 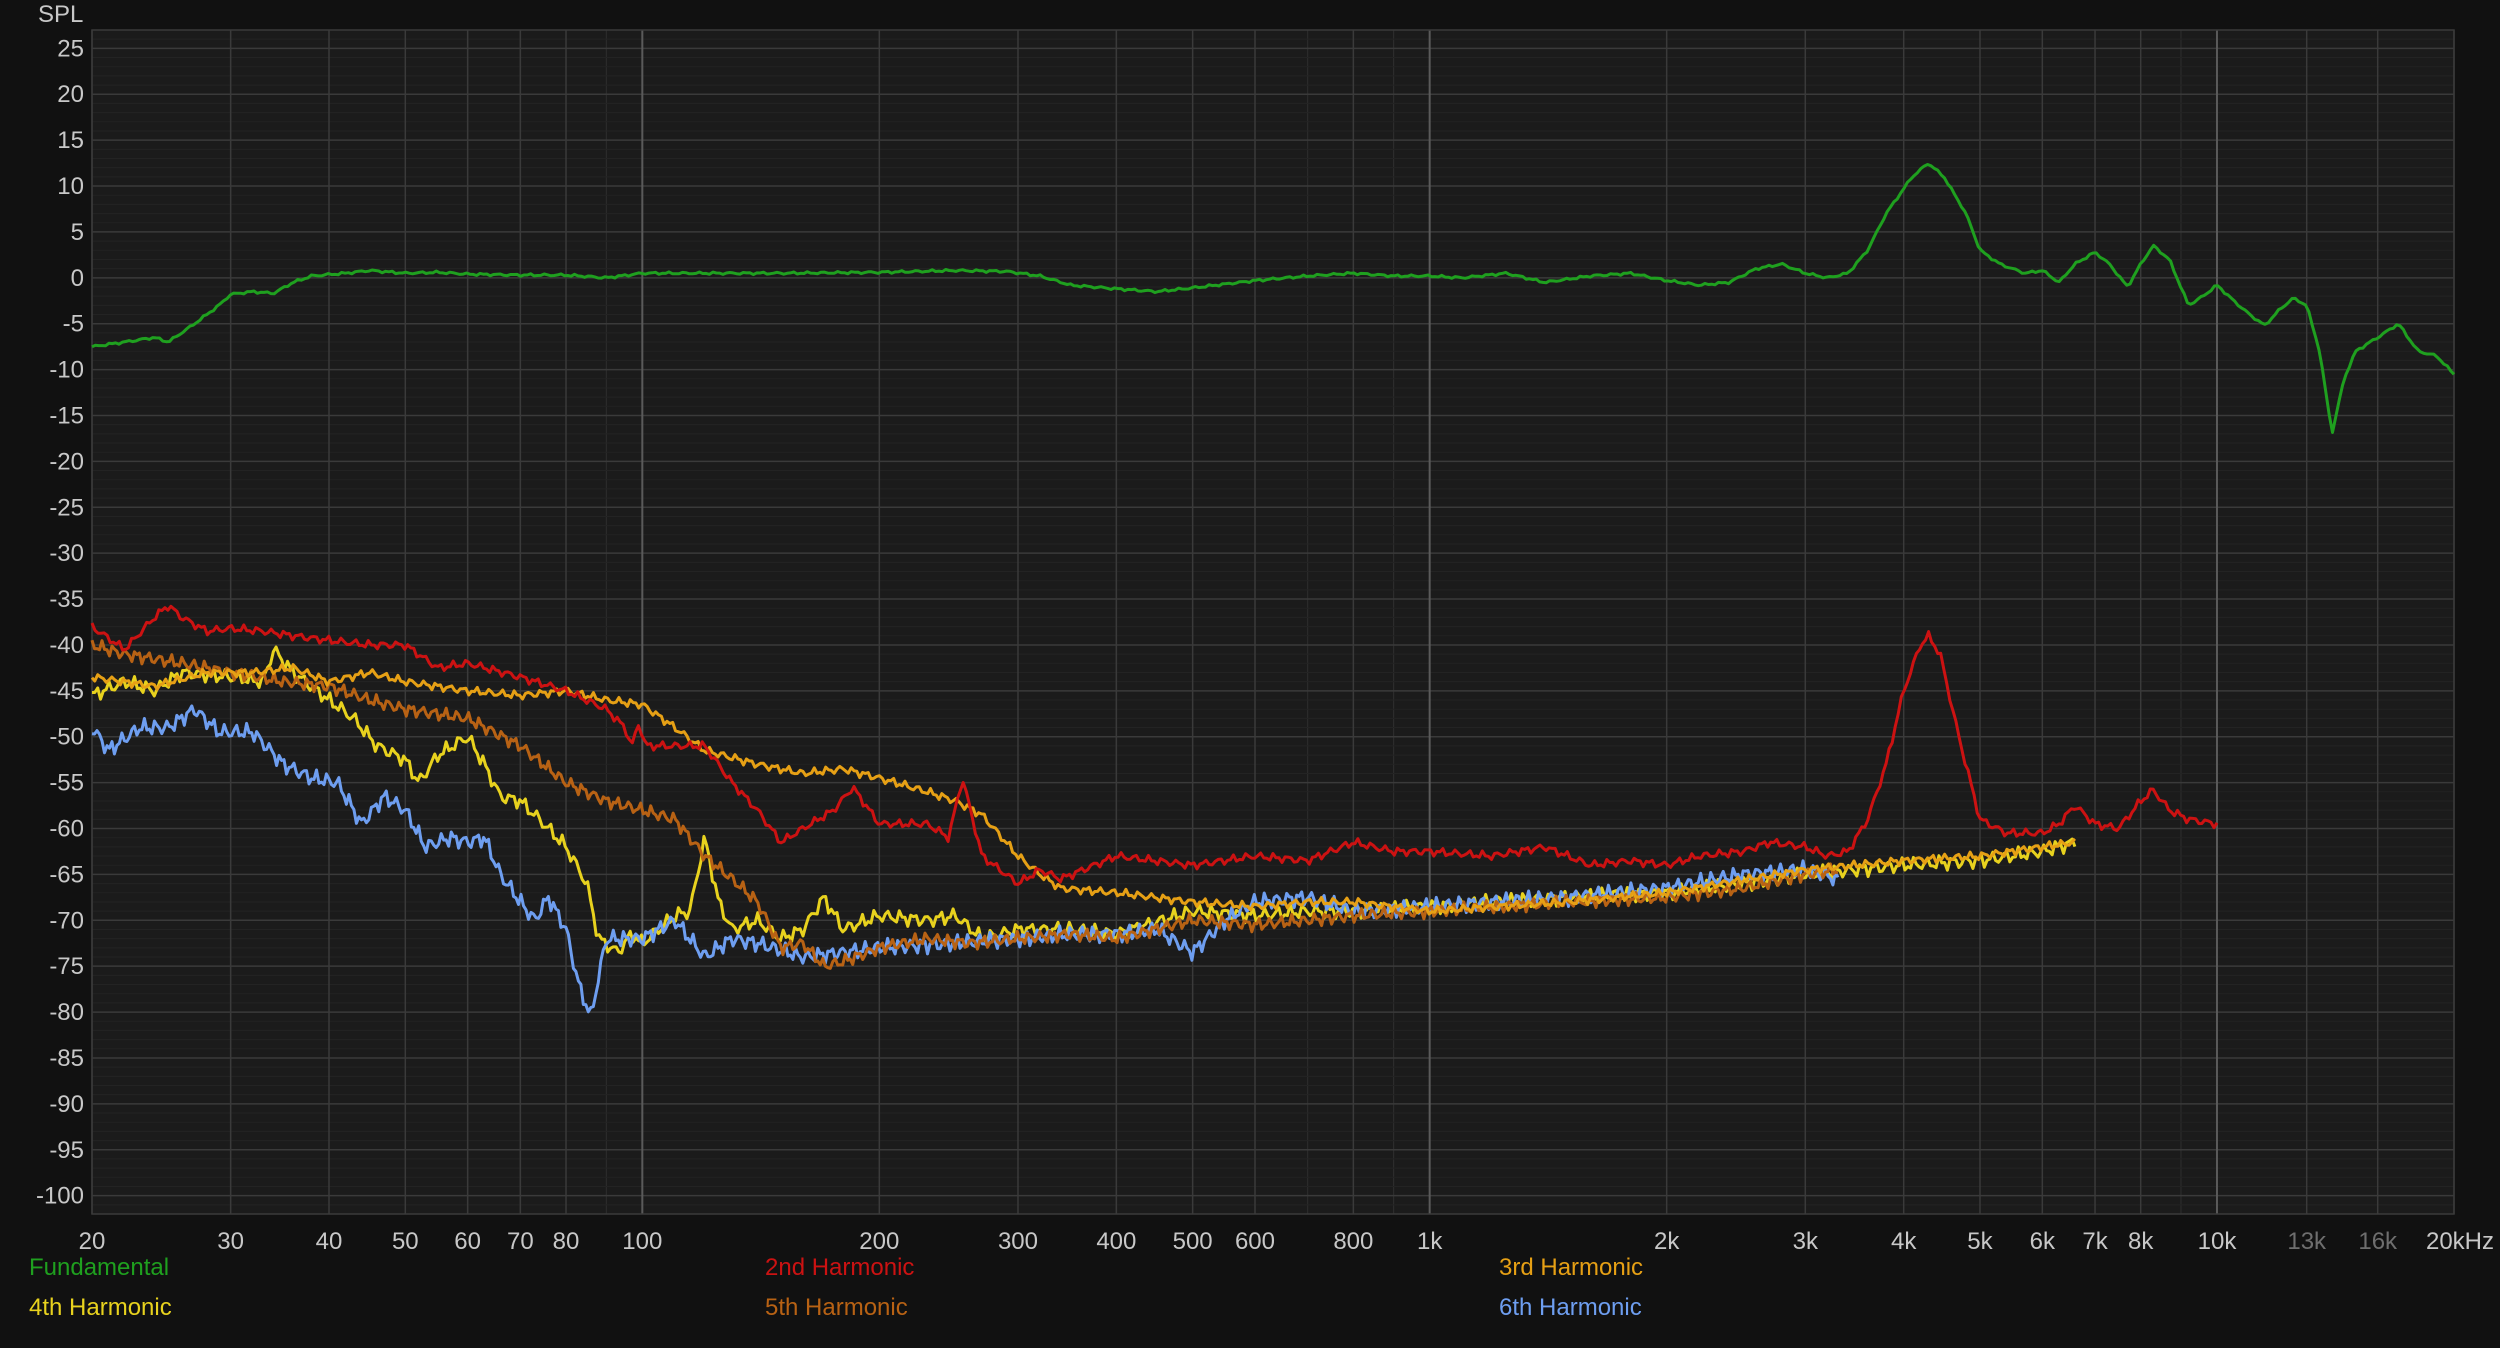 I want to click on y-tick-label: -70, so click(x=66, y=920).